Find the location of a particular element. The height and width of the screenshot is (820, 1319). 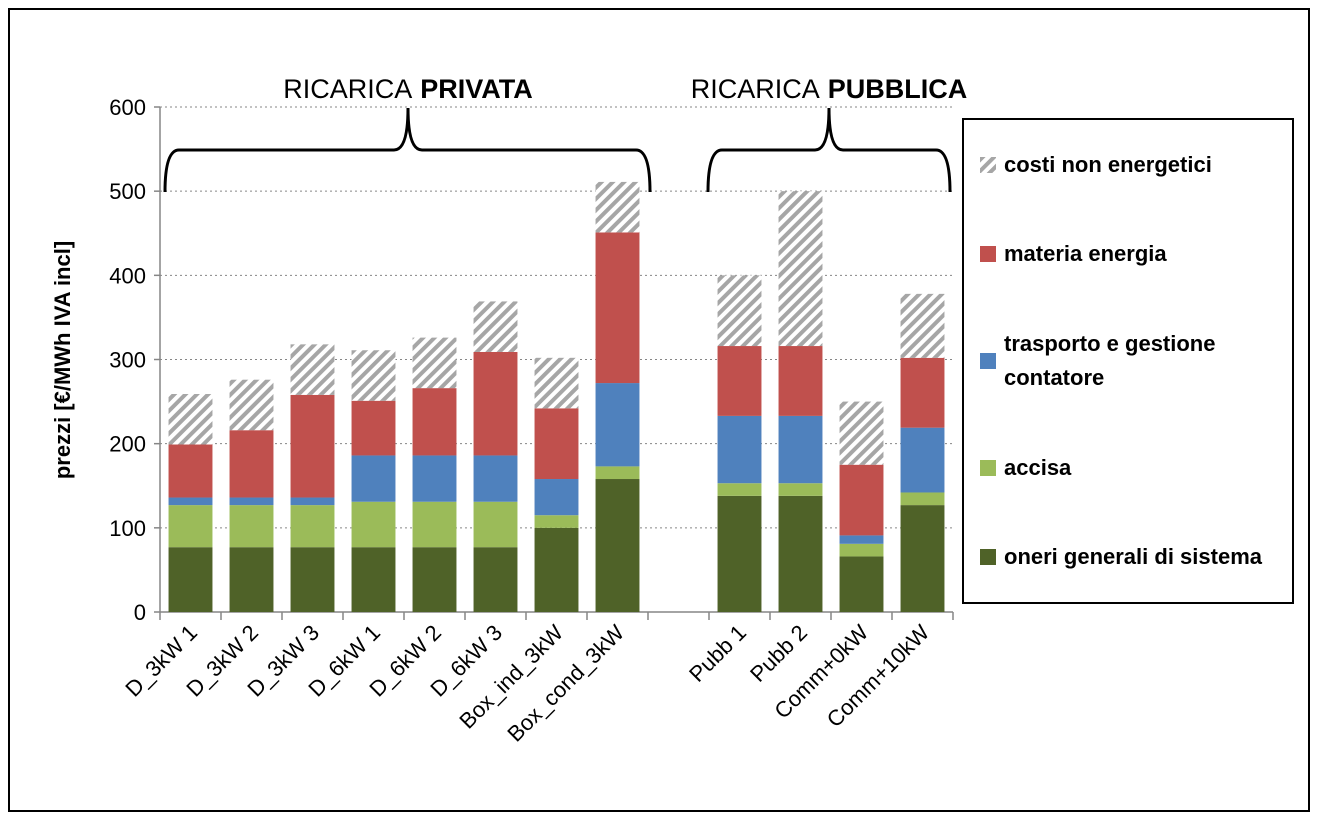

y-tick-label: 100 is located at coordinates (127, 528).